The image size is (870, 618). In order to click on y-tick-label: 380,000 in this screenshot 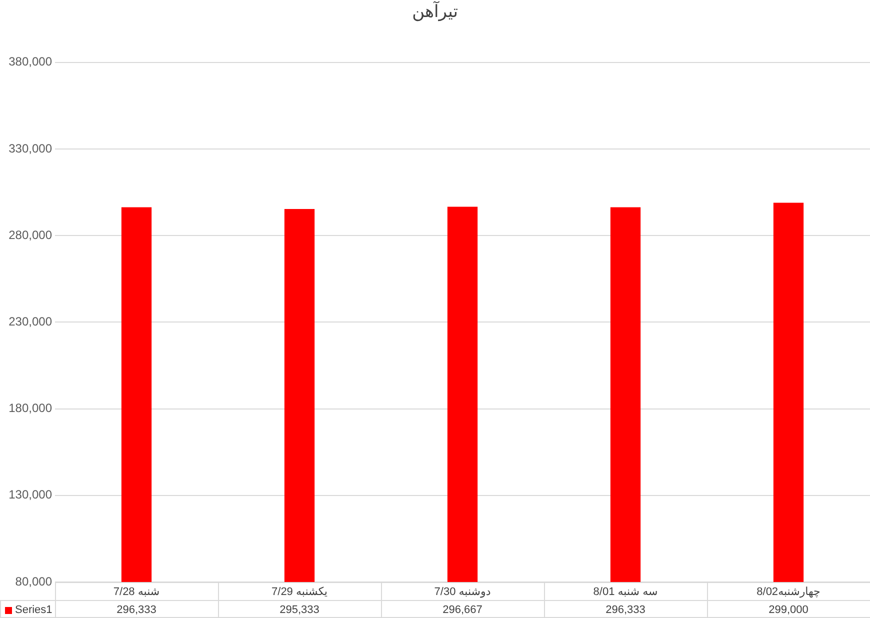, I will do `click(30, 61)`.